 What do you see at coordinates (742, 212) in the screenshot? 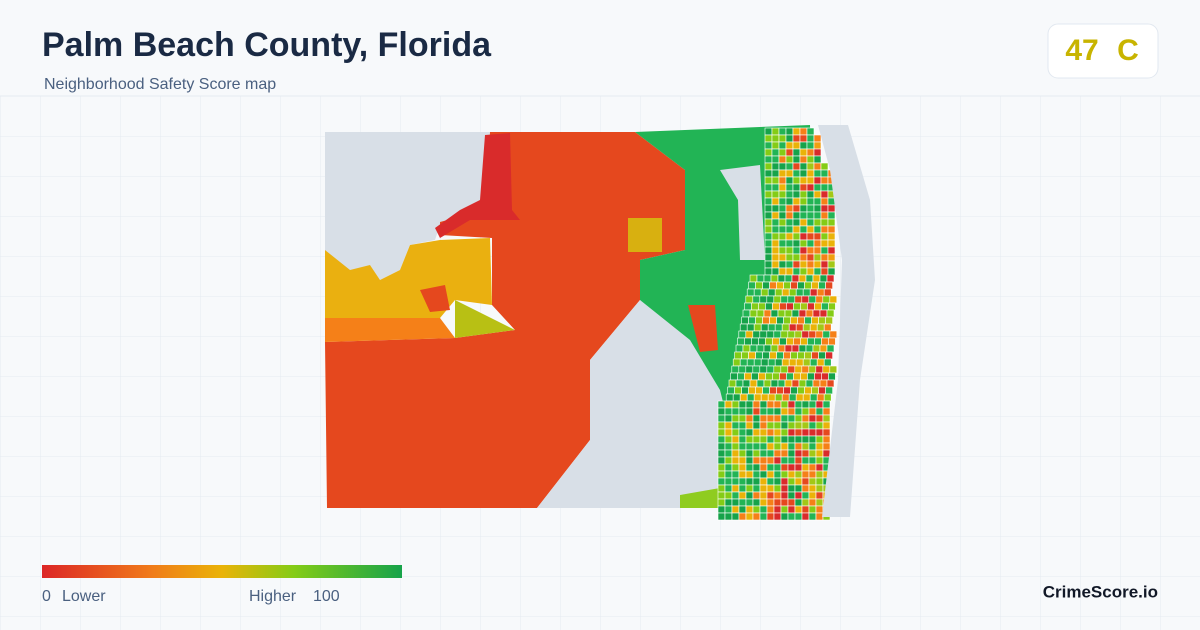
I see `inland-area` at bounding box center [742, 212].